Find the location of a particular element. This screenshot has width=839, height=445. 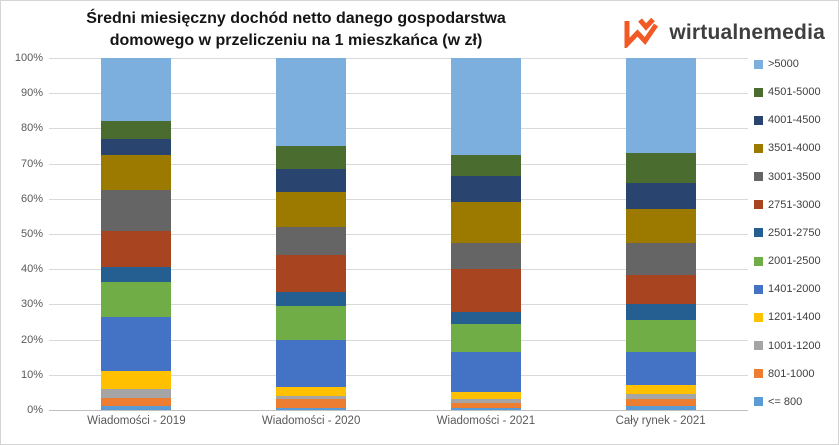

gridline-0% is located at coordinates (398, 410).